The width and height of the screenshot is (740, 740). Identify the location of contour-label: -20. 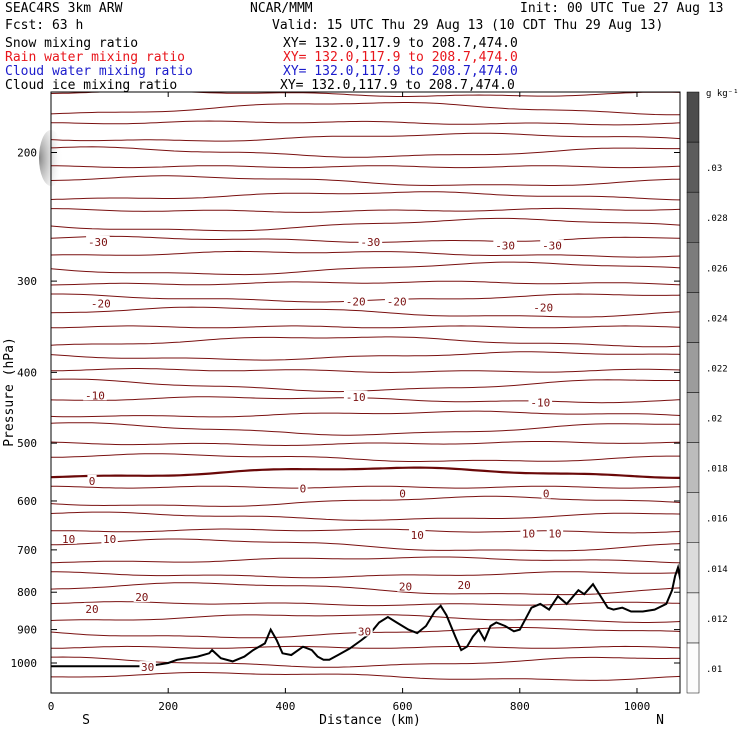
(356, 302).